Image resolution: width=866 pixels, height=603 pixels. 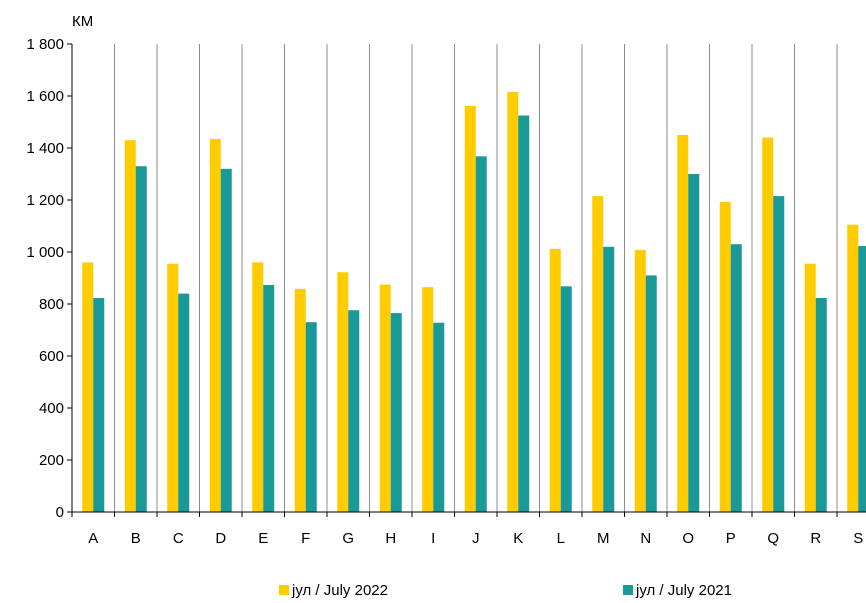 I want to click on legend-label-2021: јул / July 2021, so click(x=684, y=590).